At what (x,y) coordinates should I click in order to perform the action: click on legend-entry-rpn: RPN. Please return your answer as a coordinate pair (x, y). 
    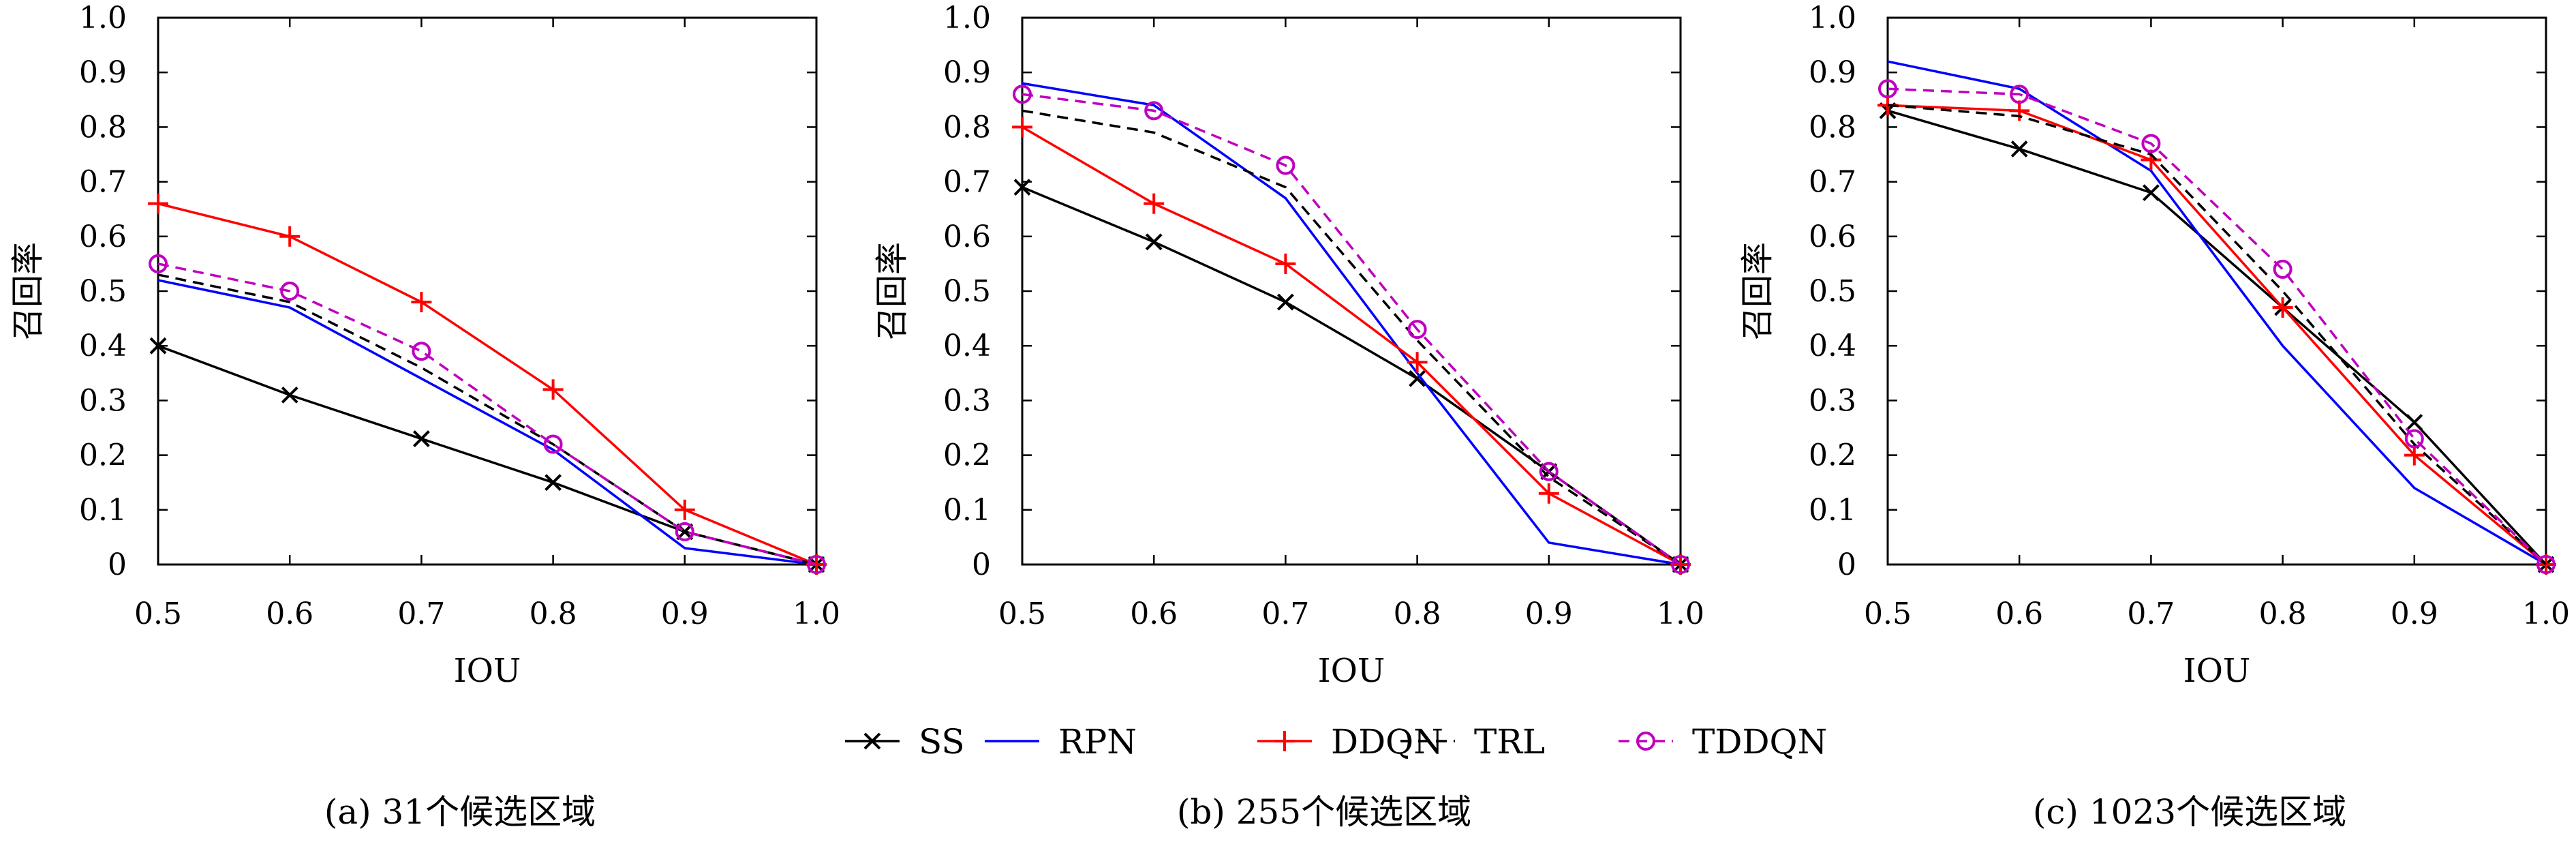
    Looking at the image, I should click on (1061, 742).